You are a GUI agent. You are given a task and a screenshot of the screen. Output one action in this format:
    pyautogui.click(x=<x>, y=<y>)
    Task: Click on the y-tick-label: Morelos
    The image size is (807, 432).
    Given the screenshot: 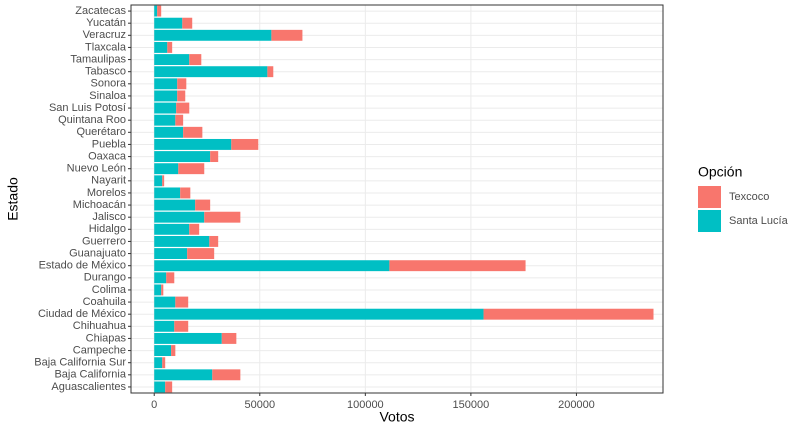 What is the action you would take?
    pyautogui.click(x=107, y=193)
    